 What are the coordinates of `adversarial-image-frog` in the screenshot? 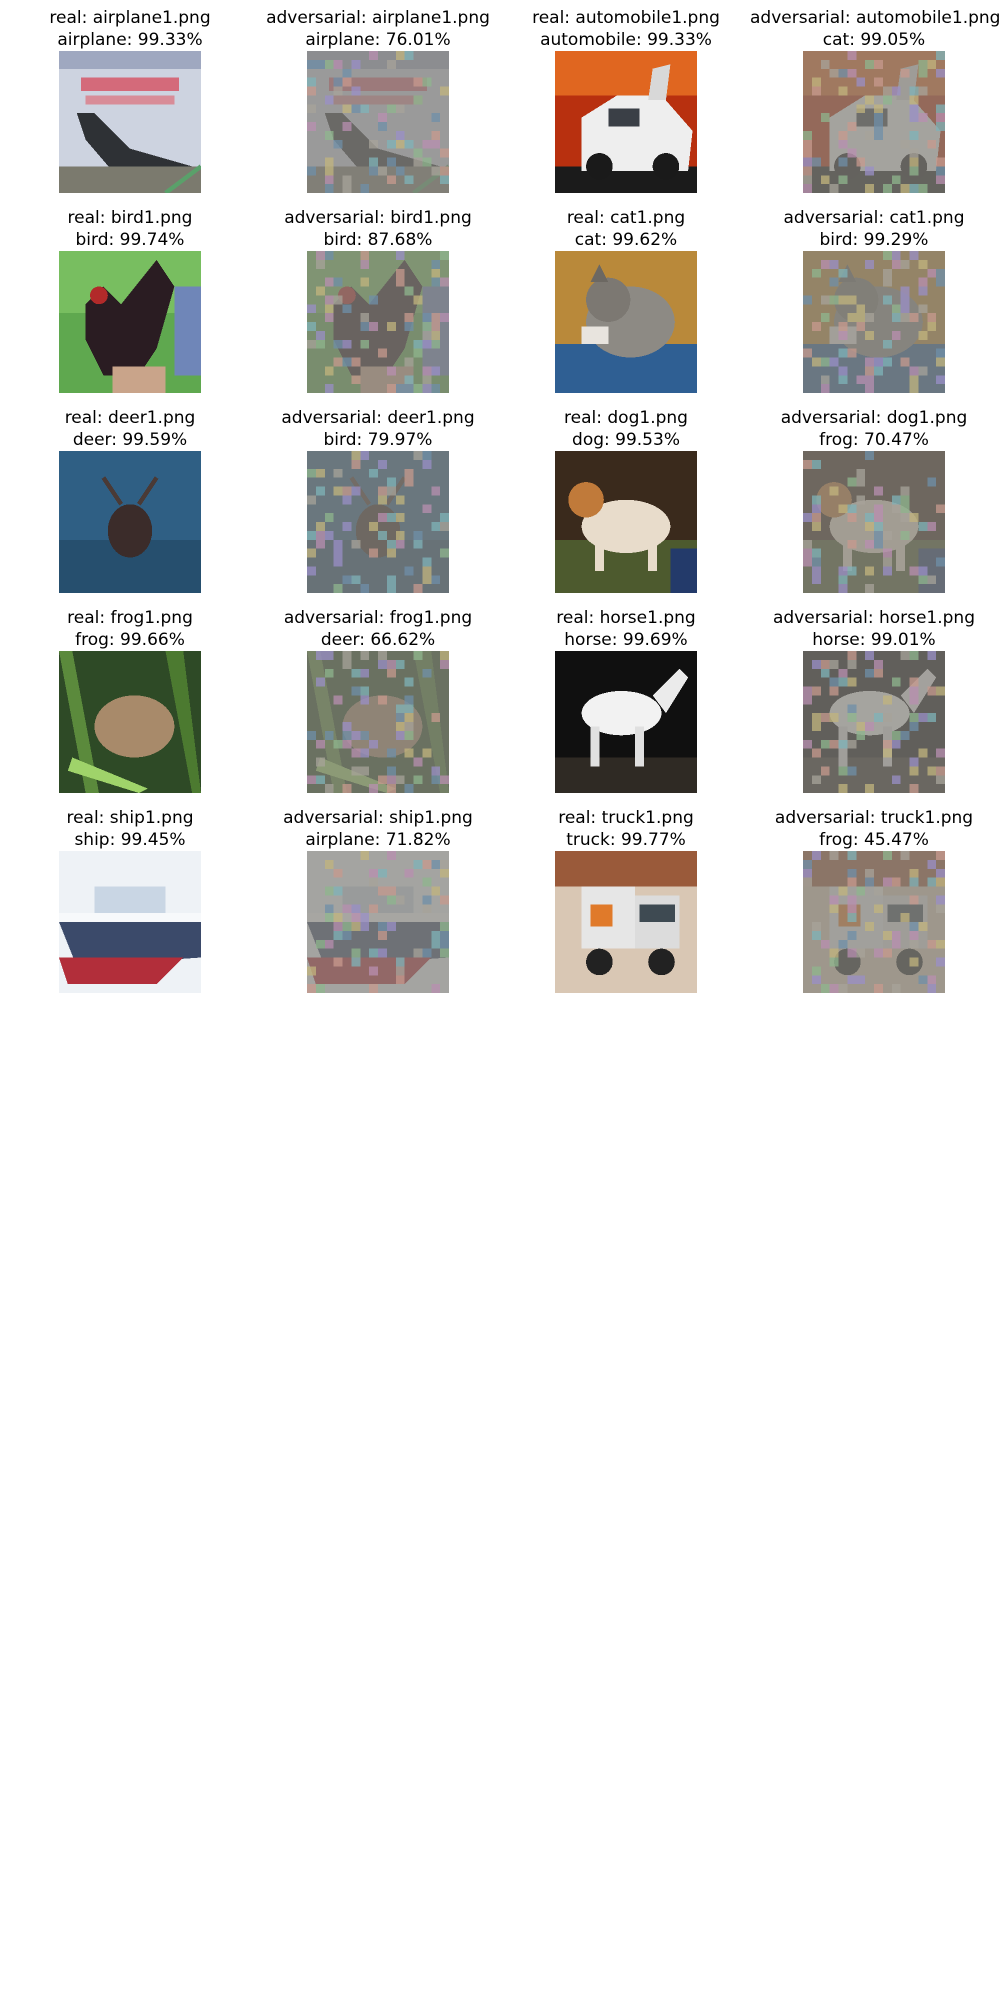 It's located at (378, 722).